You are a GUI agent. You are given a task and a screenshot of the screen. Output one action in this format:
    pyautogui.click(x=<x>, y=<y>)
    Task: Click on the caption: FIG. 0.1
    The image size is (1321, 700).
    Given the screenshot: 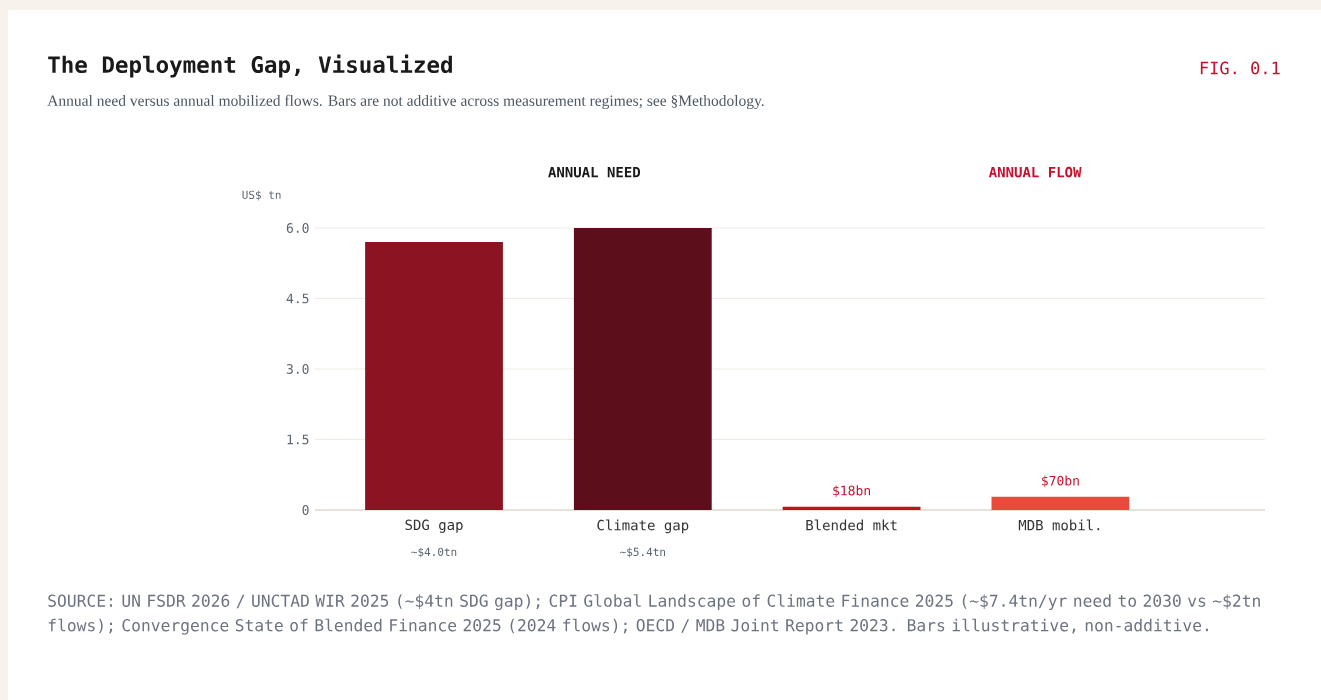 What is the action you would take?
    pyautogui.click(x=1240, y=68)
    